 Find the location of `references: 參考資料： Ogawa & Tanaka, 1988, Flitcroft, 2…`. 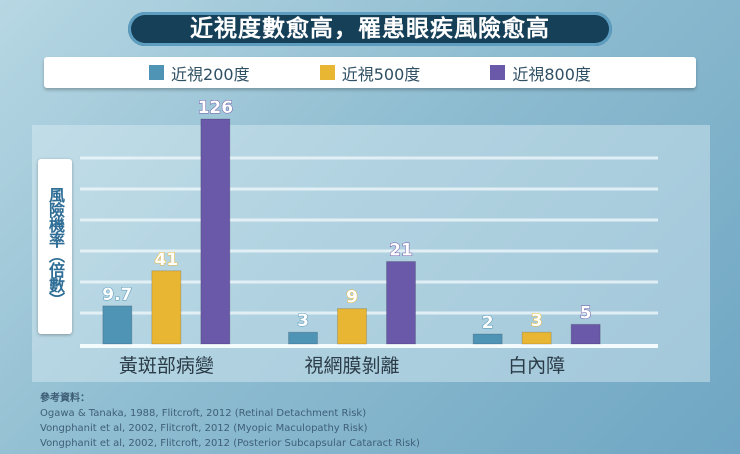

references: 參考資料： Ogawa & Tanaka, 1988, Flitcroft, 2… is located at coordinates (230, 421).